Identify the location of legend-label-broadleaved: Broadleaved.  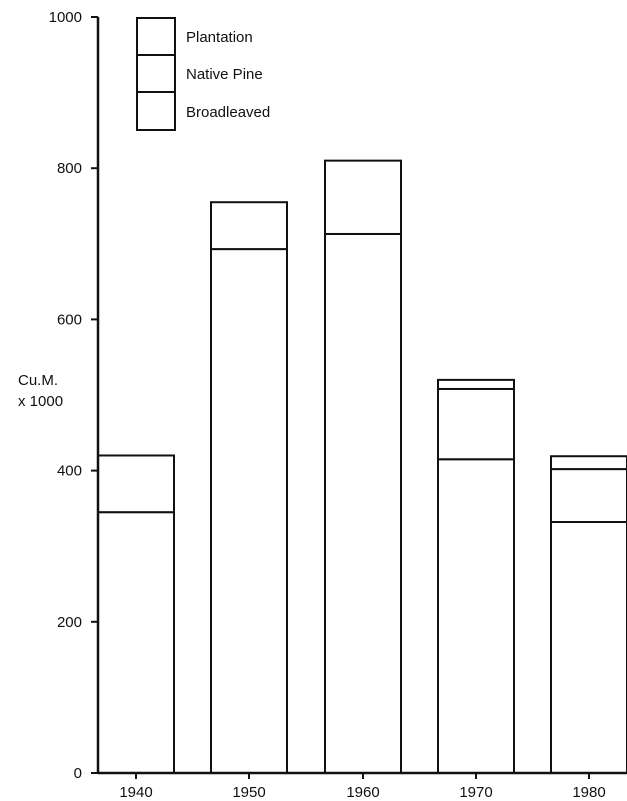
(228, 112).